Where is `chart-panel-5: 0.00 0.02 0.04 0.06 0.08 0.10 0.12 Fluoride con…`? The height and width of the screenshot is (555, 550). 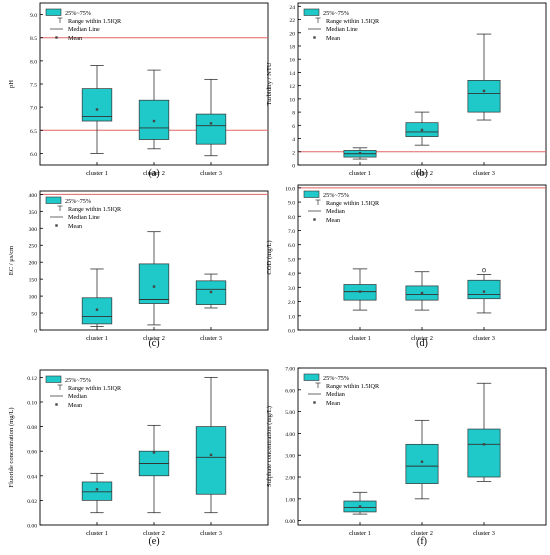
chart-panel-5: 0.00 0.02 0.04 0.06 0.08 0.10 0.12 Fluoride con… is located at coordinates (138, 453).